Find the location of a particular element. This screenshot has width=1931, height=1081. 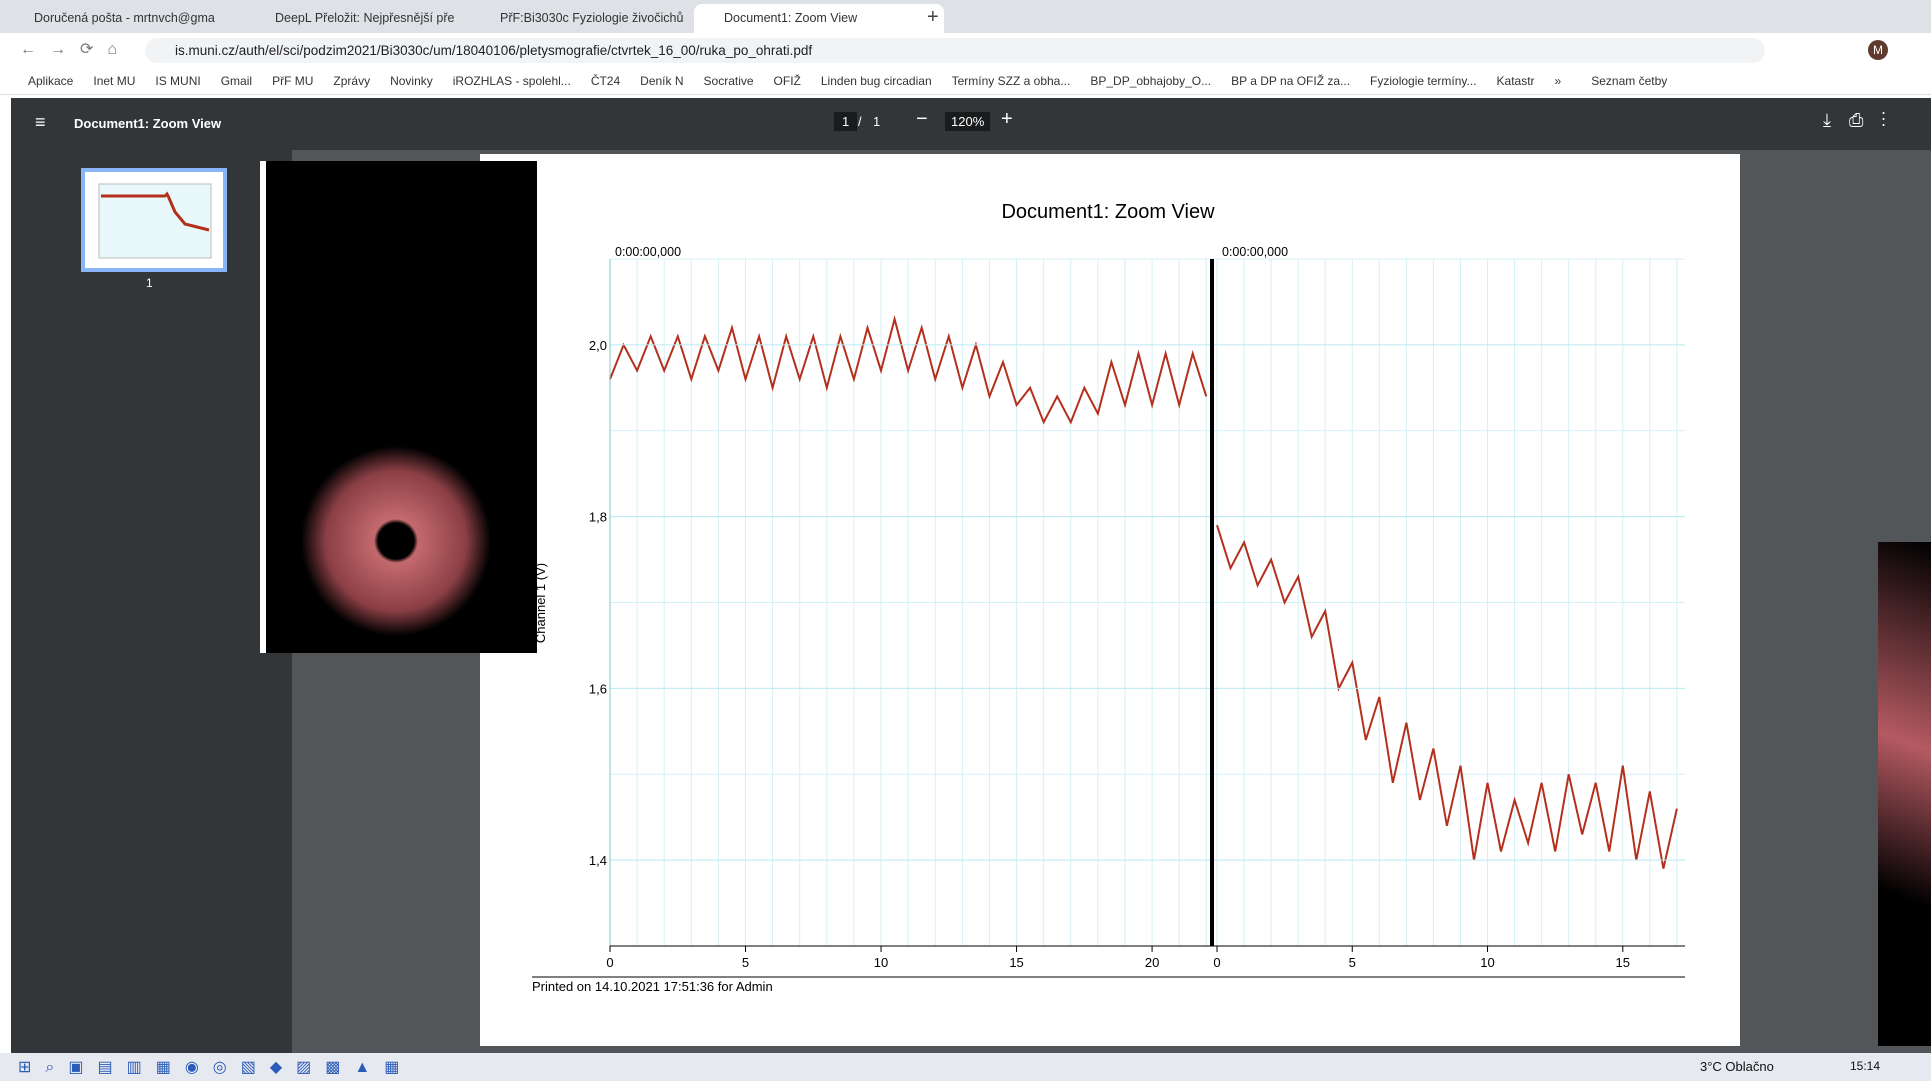

bookmark: OFIŽ is located at coordinates (787, 80).